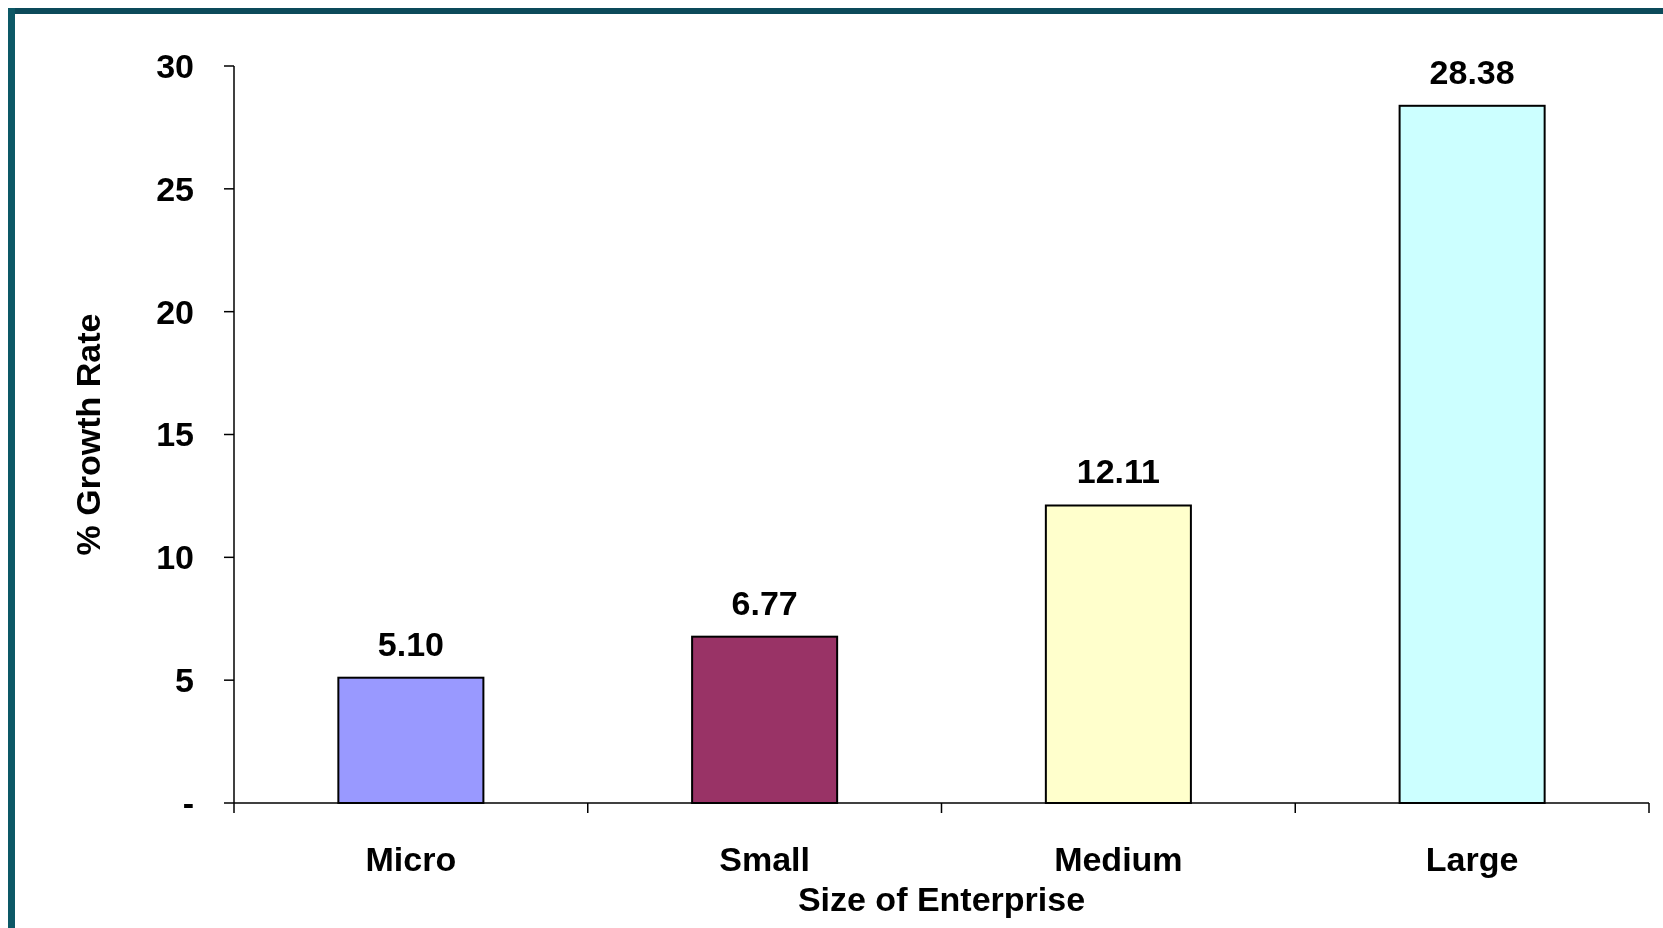 The width and height of the screenshot is (1663, 928). What do you see at coordinates (1472, 859) in the screenshot?
I see `x-tick-label: Large` at bounding box center [1472, 859].